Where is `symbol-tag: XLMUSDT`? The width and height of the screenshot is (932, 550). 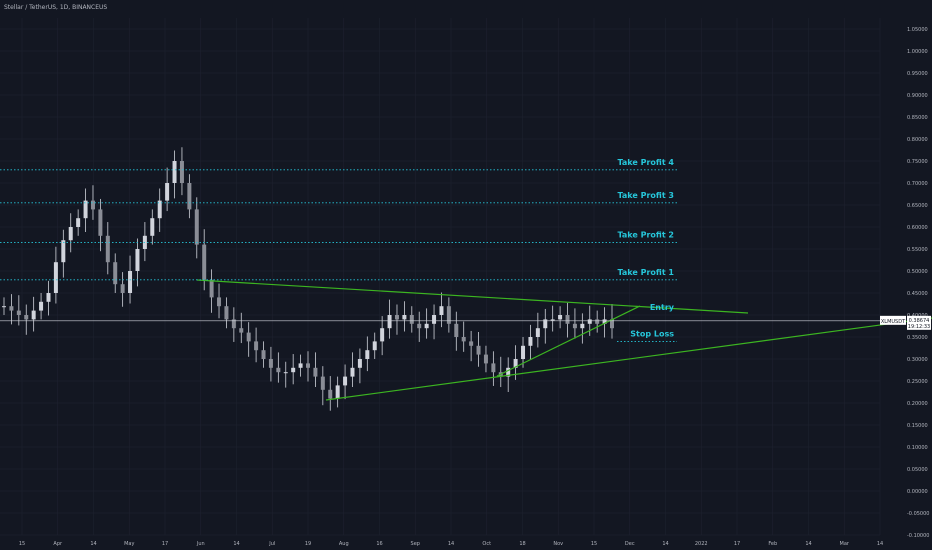 symbol-tag: XLMUSDT is located at coordinates (893, 322).